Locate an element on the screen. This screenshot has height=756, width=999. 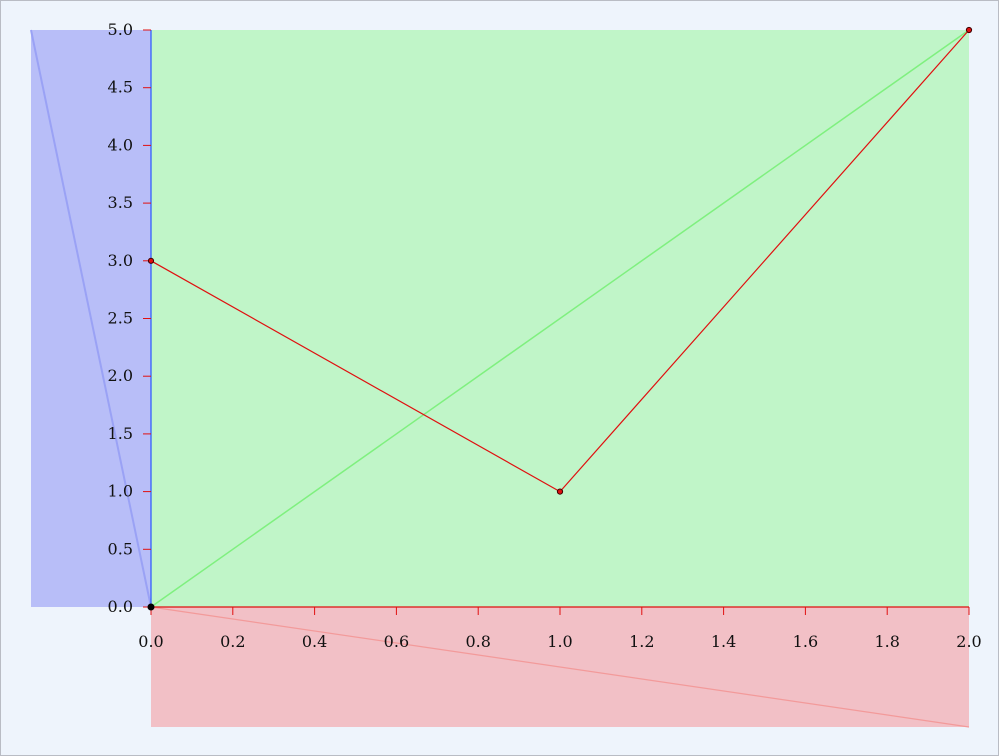
x-tick-label: 2.0 is located at coordinates (968, 641).